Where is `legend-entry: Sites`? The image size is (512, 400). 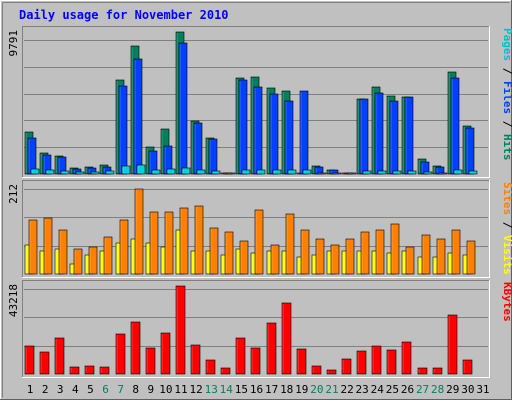
legend-entry: Sites is located at coordinates (506, 198).